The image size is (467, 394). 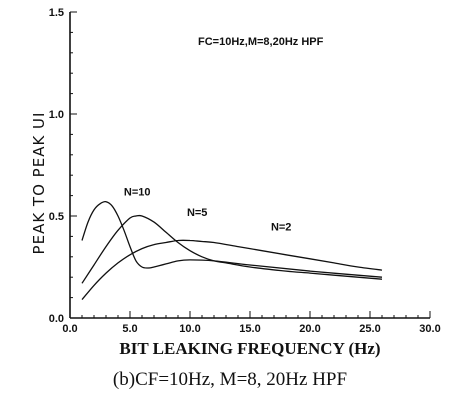 I want to click on y-tick-label: 0.0, so click(x=56, y=319).